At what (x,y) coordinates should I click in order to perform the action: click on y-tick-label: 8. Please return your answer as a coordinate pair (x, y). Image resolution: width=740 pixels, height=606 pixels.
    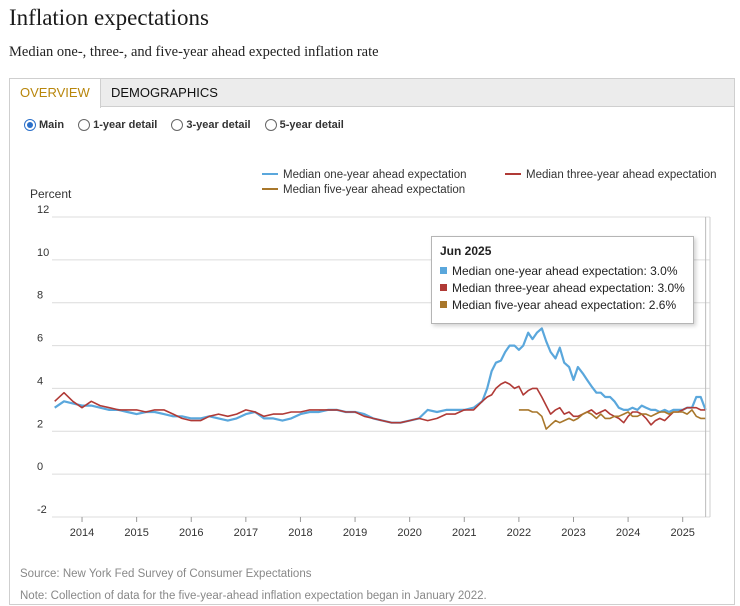
    Looking at the image, I should click on (40, 296).